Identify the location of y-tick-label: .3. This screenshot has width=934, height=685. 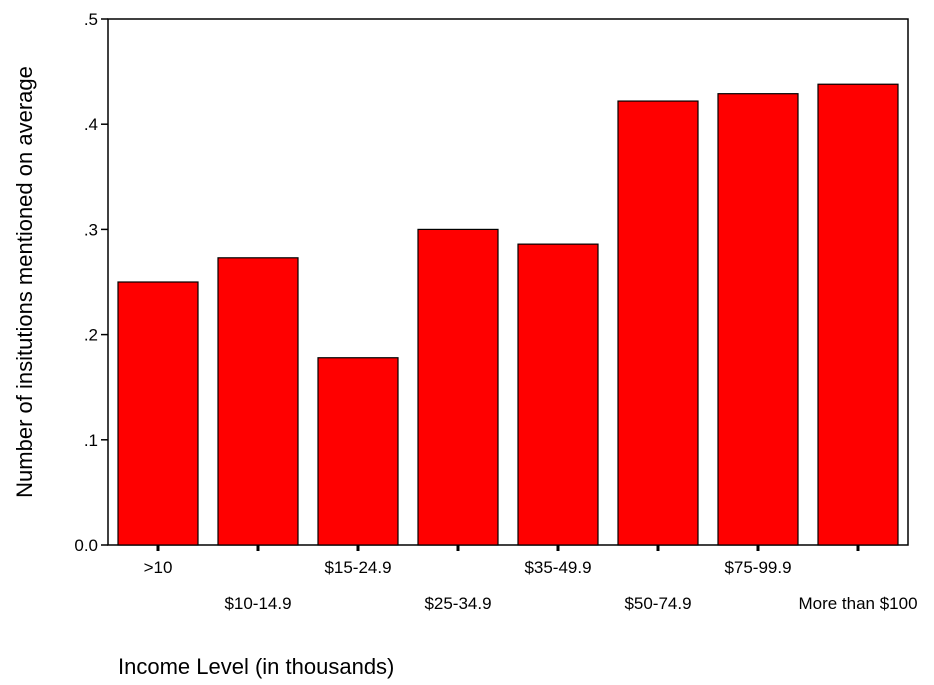
(91, 229).